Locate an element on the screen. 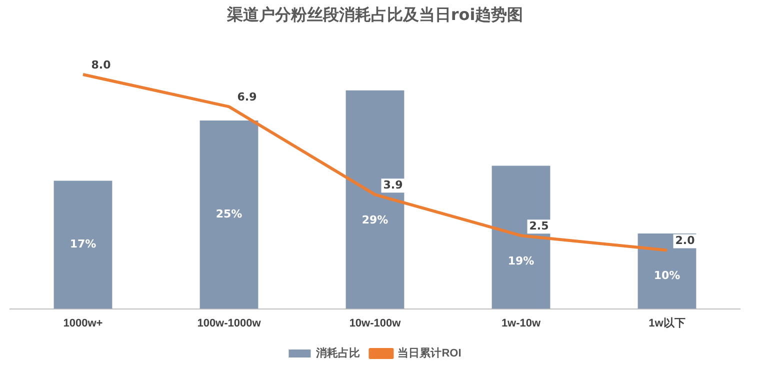 This screenshot has width=770, height=369. data-label: 6.9 is located at coordinates (247, 97).